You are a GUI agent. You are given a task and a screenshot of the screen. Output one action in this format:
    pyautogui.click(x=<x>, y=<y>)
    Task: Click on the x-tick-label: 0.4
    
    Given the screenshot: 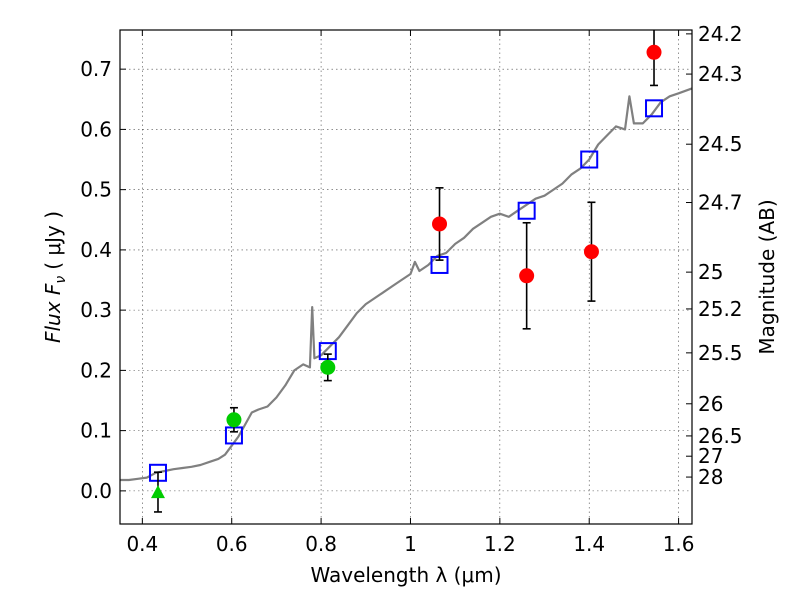 What is the action you would take?
    pyautogui.click(x=142, y=544)
    